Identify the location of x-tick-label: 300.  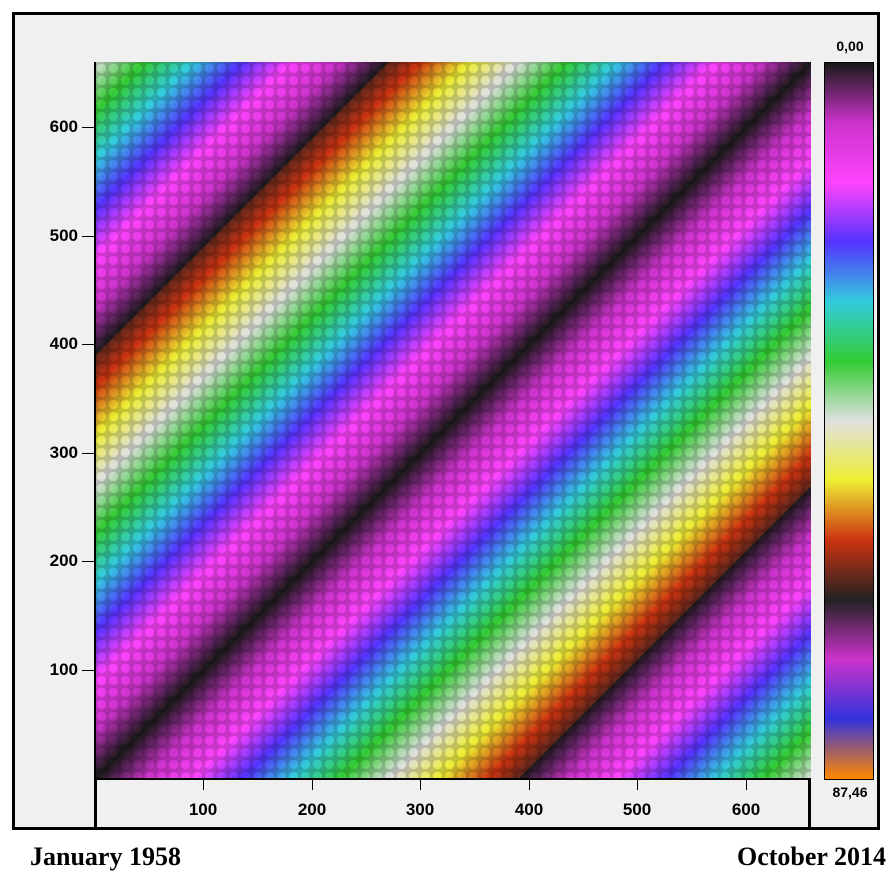
(420, 809).